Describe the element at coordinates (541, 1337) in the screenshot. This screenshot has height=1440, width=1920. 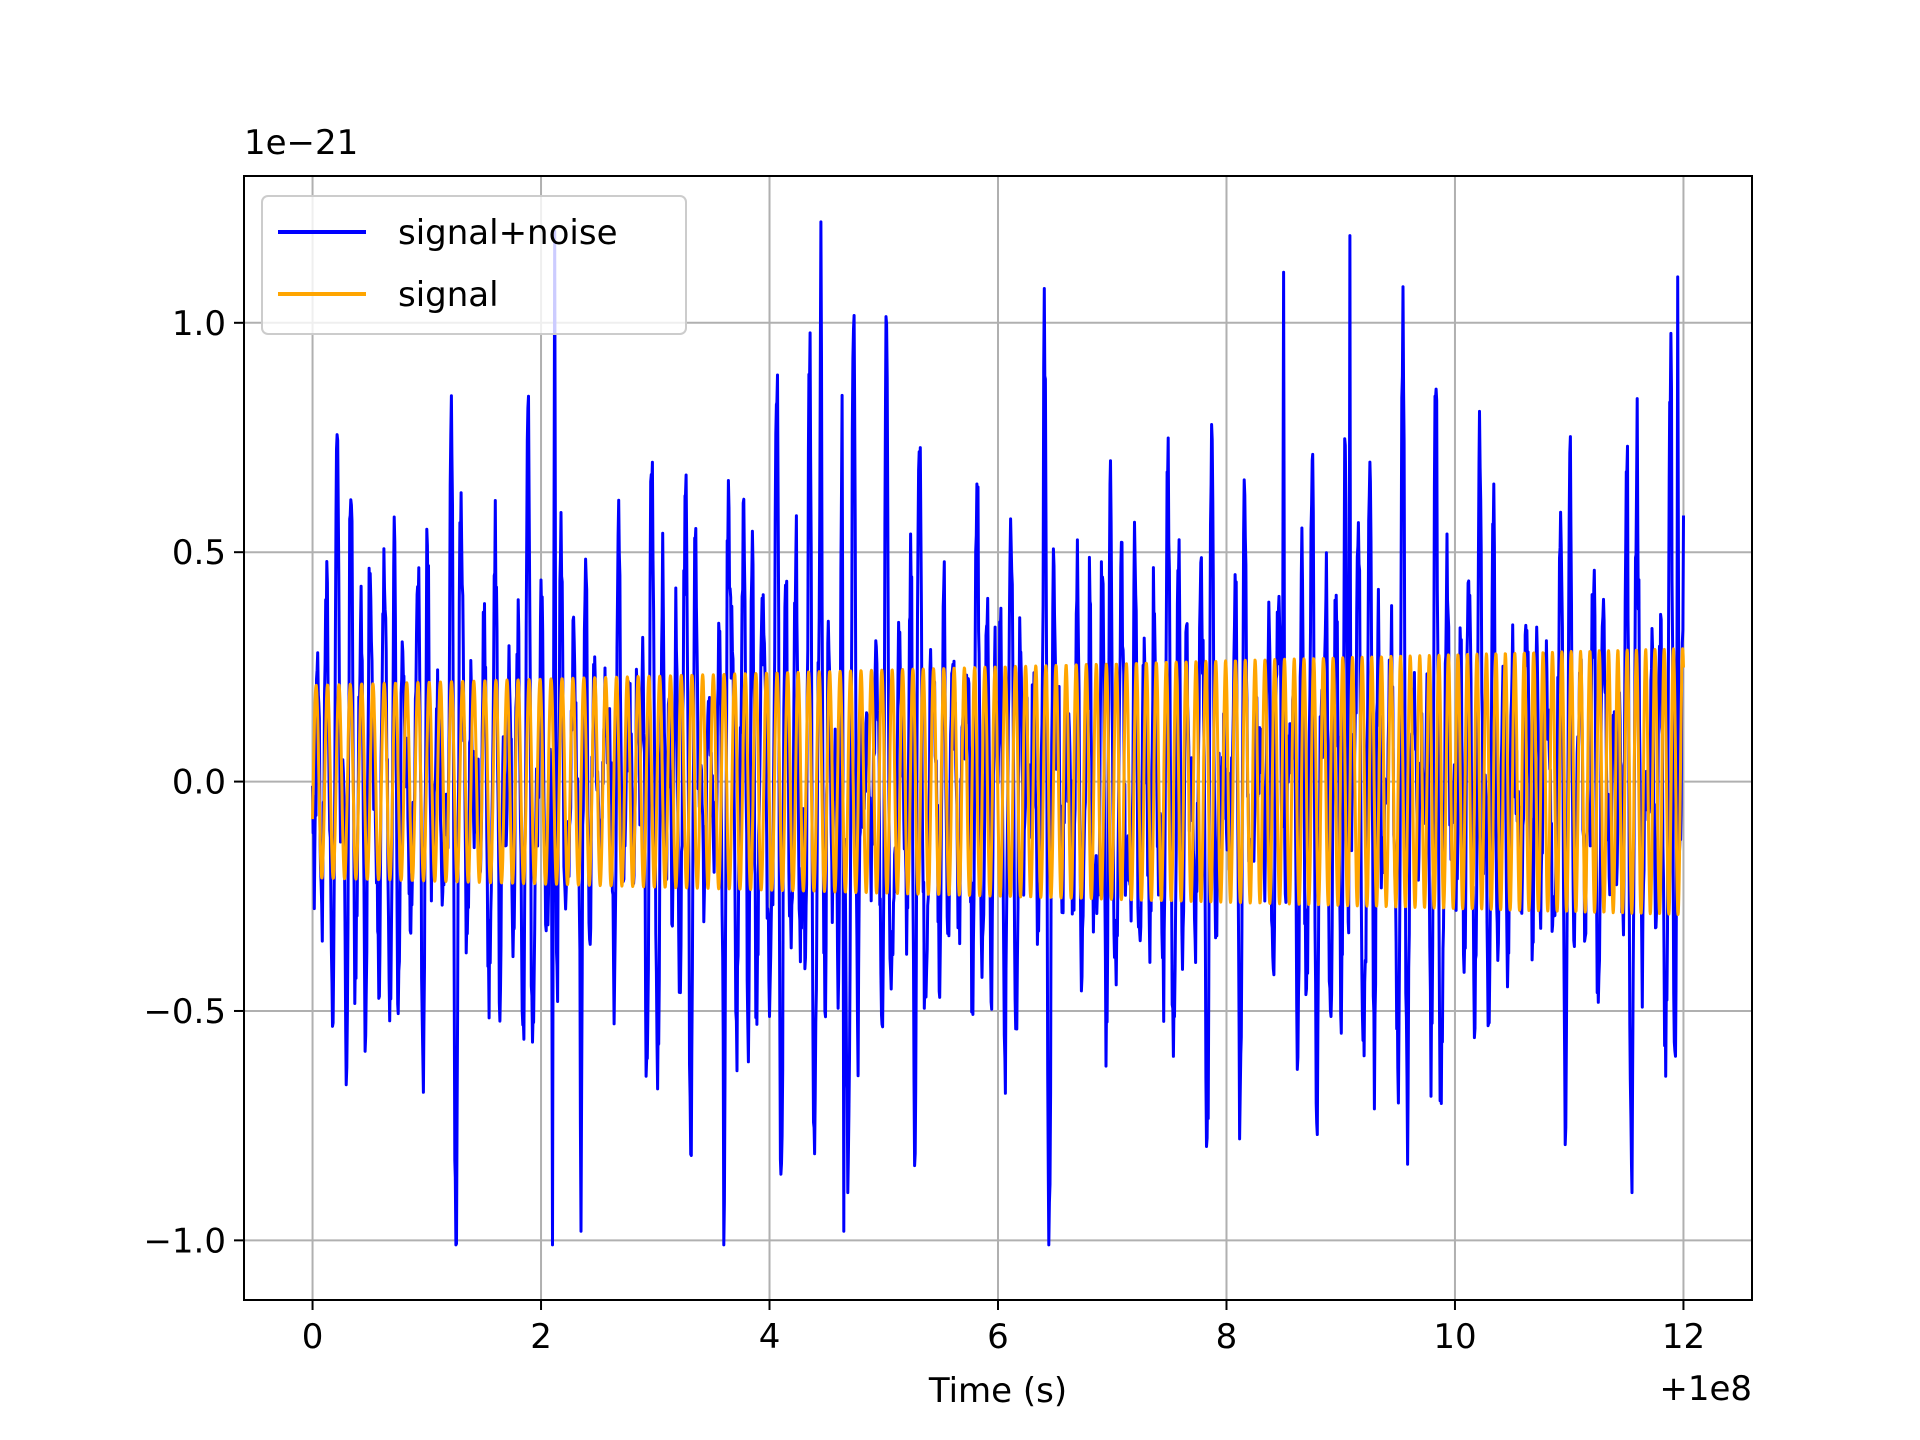
I see `x-tick-label: 2` at that location.